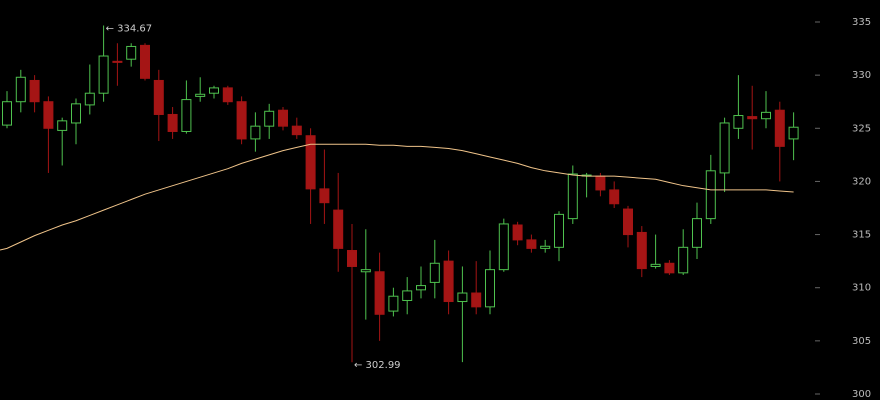 This screenshot has height=400, width=880. Describe the element at coordinates (861, 235) in the screenshot. I see `y-tick-label: 315` at that location.